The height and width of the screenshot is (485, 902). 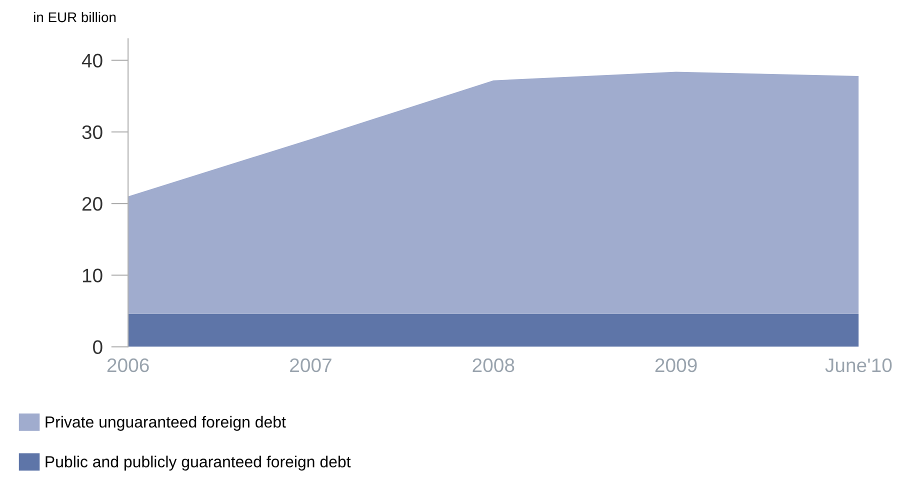 I want to click on y-tick-label: 20, so click(x=92, y=204).